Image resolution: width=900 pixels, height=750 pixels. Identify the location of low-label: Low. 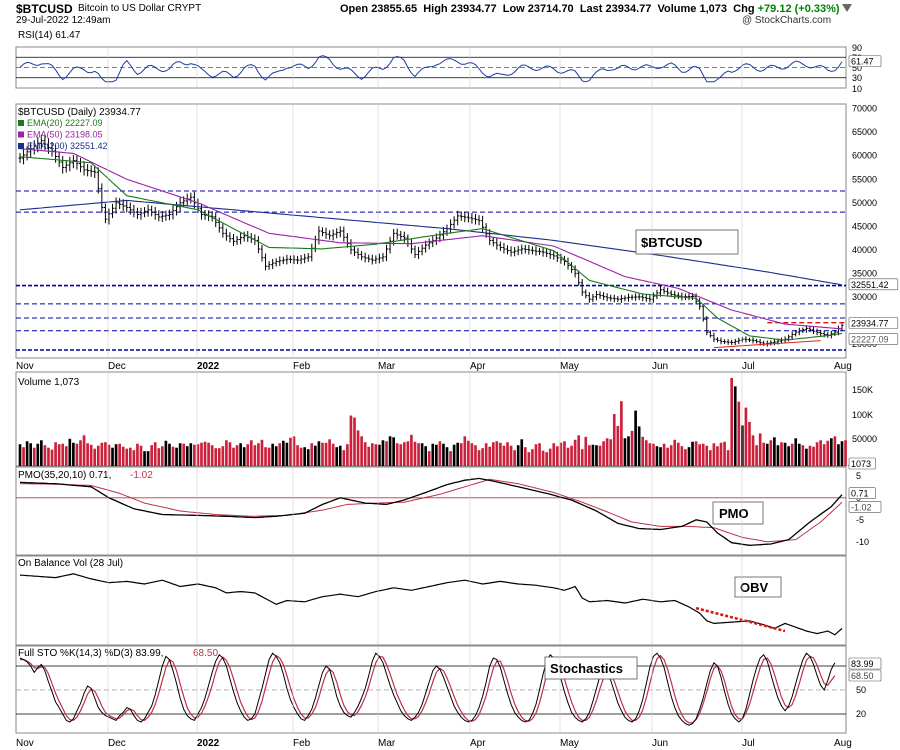
(513, 9).